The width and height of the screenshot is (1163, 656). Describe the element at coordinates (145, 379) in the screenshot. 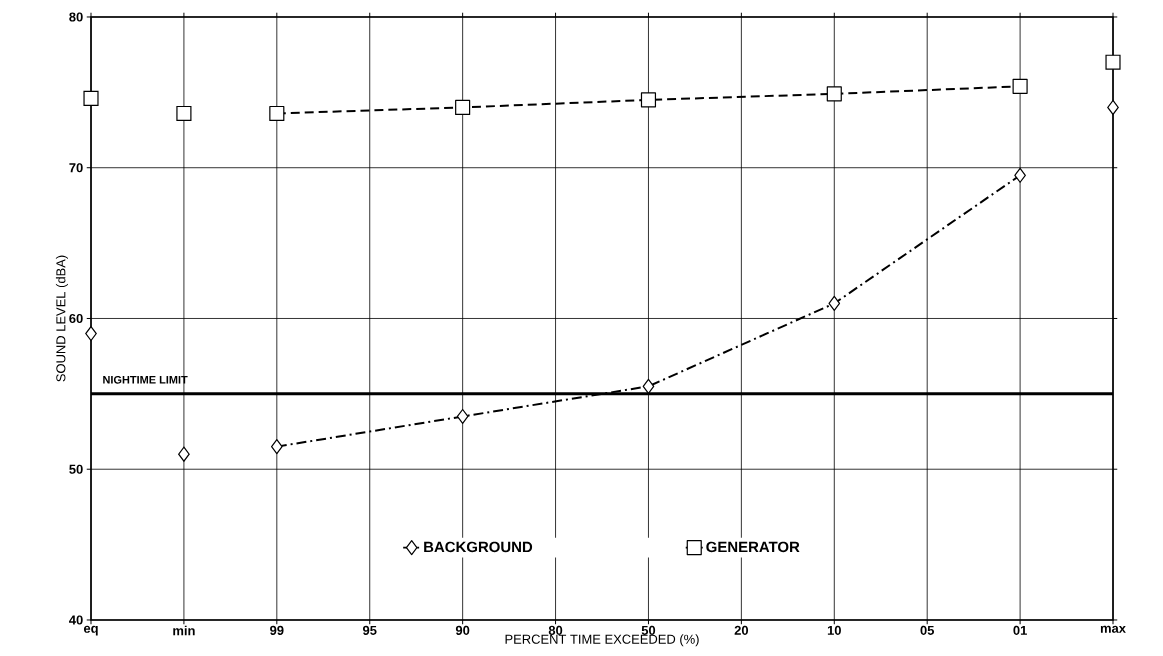

I see `ref-line-label: NIGHTIME LIMIT` at that location.